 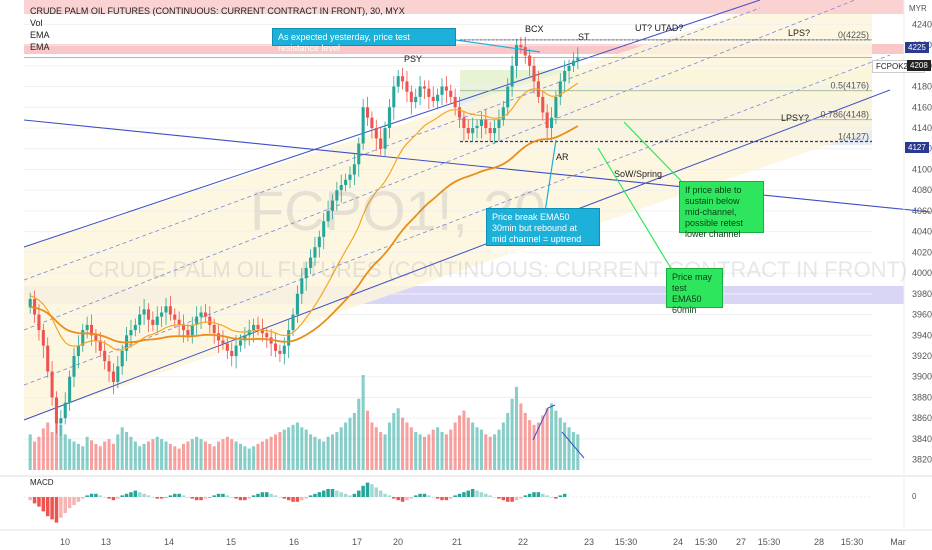 I want to click on indicator-ema-2: EMA, so click(x=40, y=47).